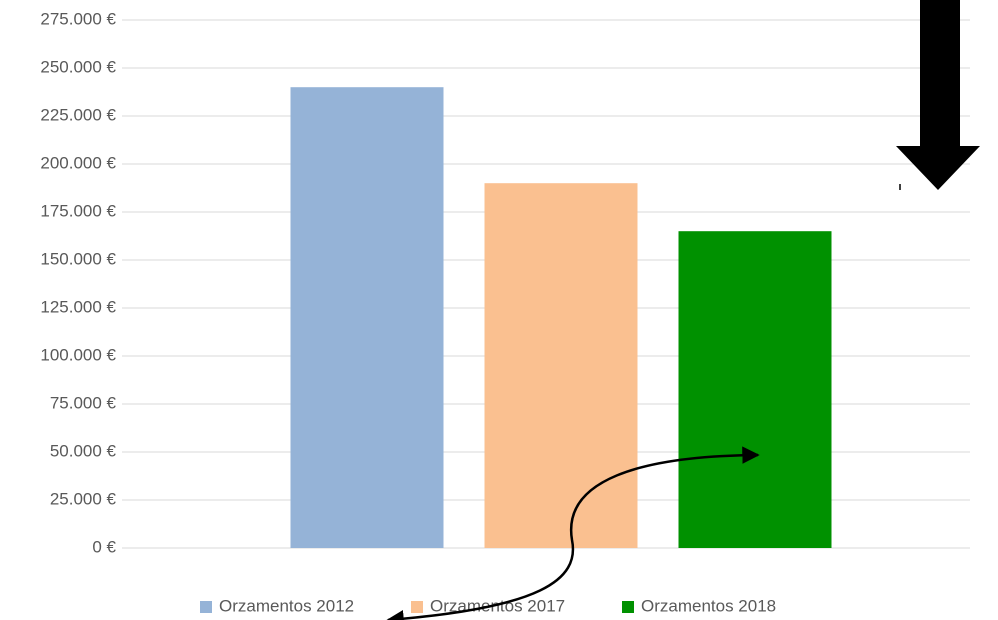 This screenshot has width=998, height=620. Describe the element at coordinates (78, 210) in the screenshot. I see `y-tick-label: 175.000 €` at that location.